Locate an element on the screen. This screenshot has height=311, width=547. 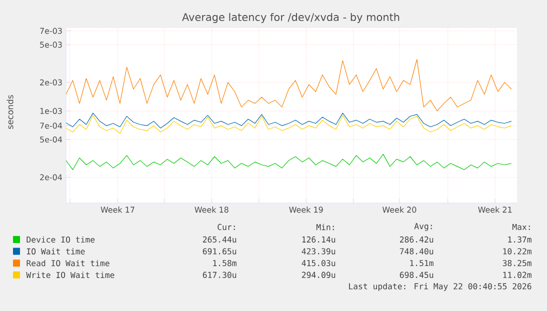
chart-title: Average latency for /dev/xvda - by month is located at coordinates (291, 18).